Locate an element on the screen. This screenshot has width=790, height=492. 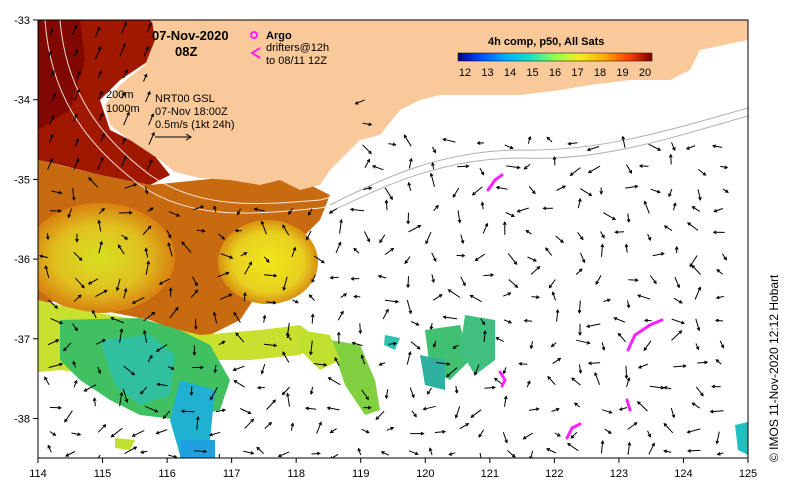
lat-tick-label: -34 is located at coordinates (22, 101).